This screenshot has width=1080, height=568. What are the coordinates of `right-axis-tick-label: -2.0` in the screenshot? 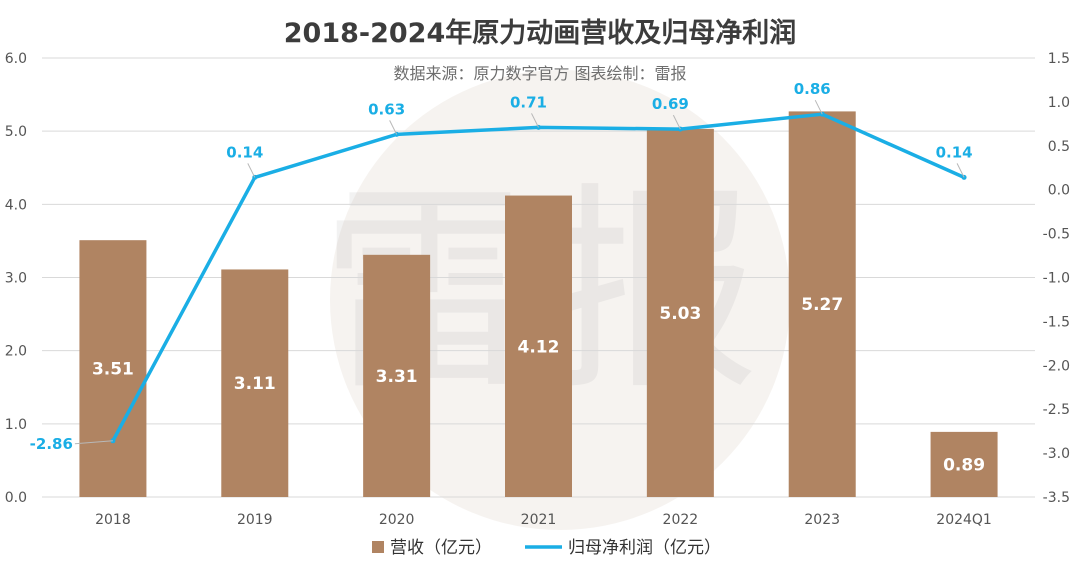 It's located at (1056, 366).